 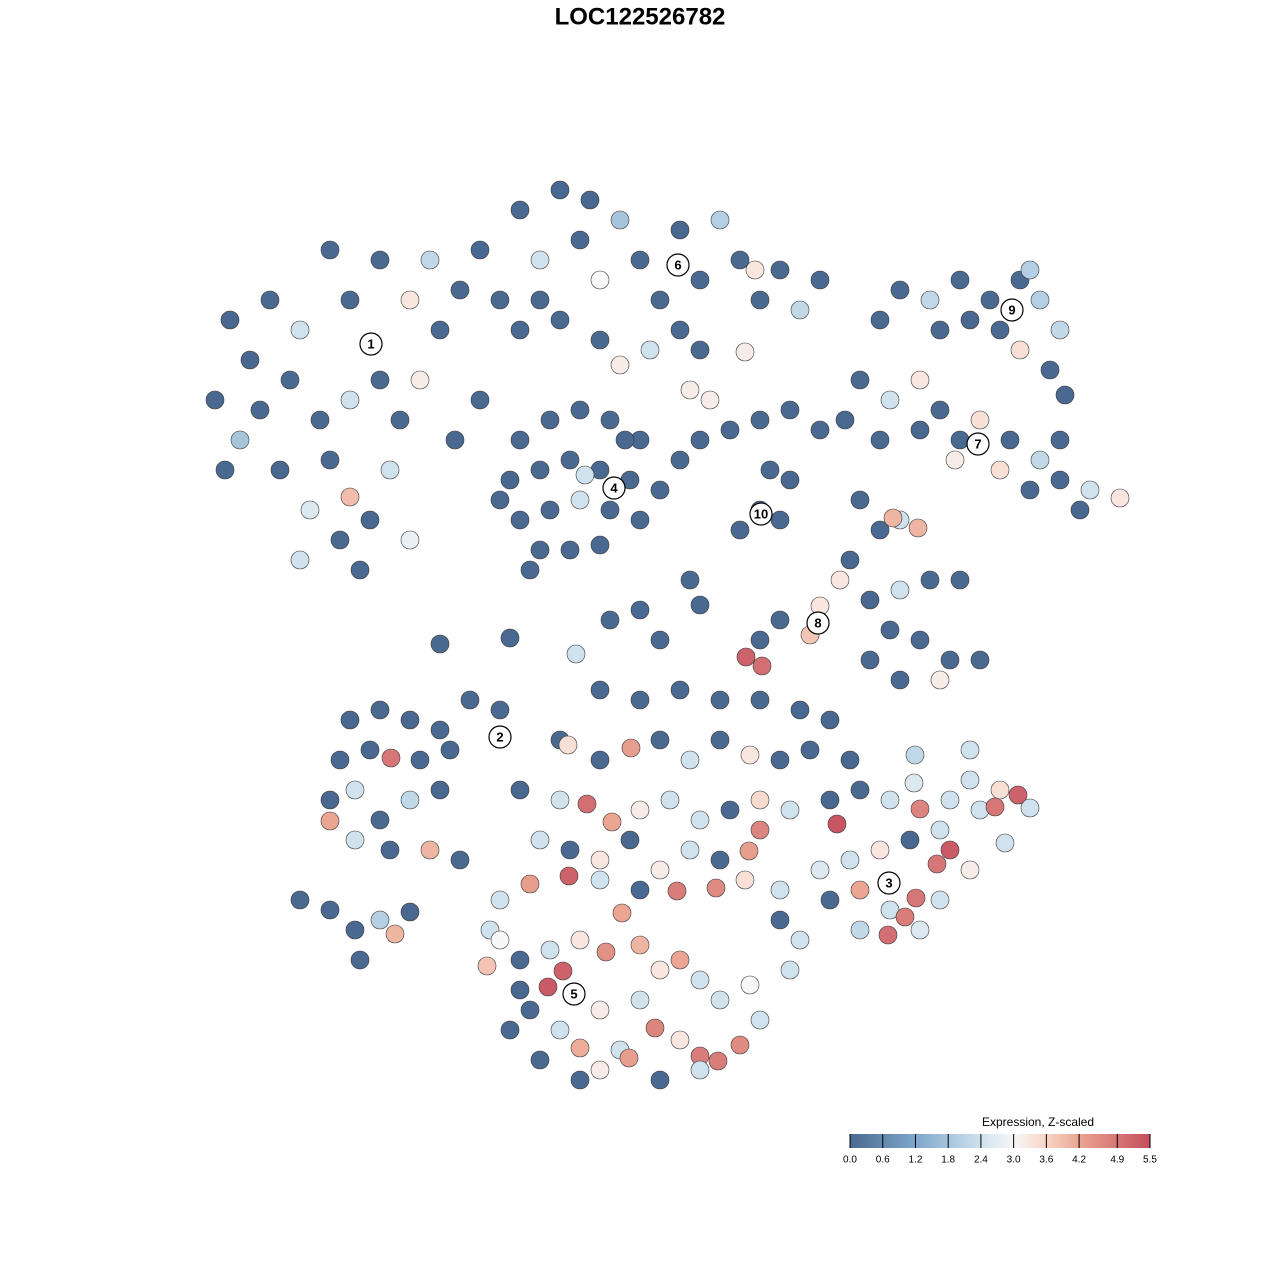 I want to click on cluster-label: 2, so click(x=499, y=736).